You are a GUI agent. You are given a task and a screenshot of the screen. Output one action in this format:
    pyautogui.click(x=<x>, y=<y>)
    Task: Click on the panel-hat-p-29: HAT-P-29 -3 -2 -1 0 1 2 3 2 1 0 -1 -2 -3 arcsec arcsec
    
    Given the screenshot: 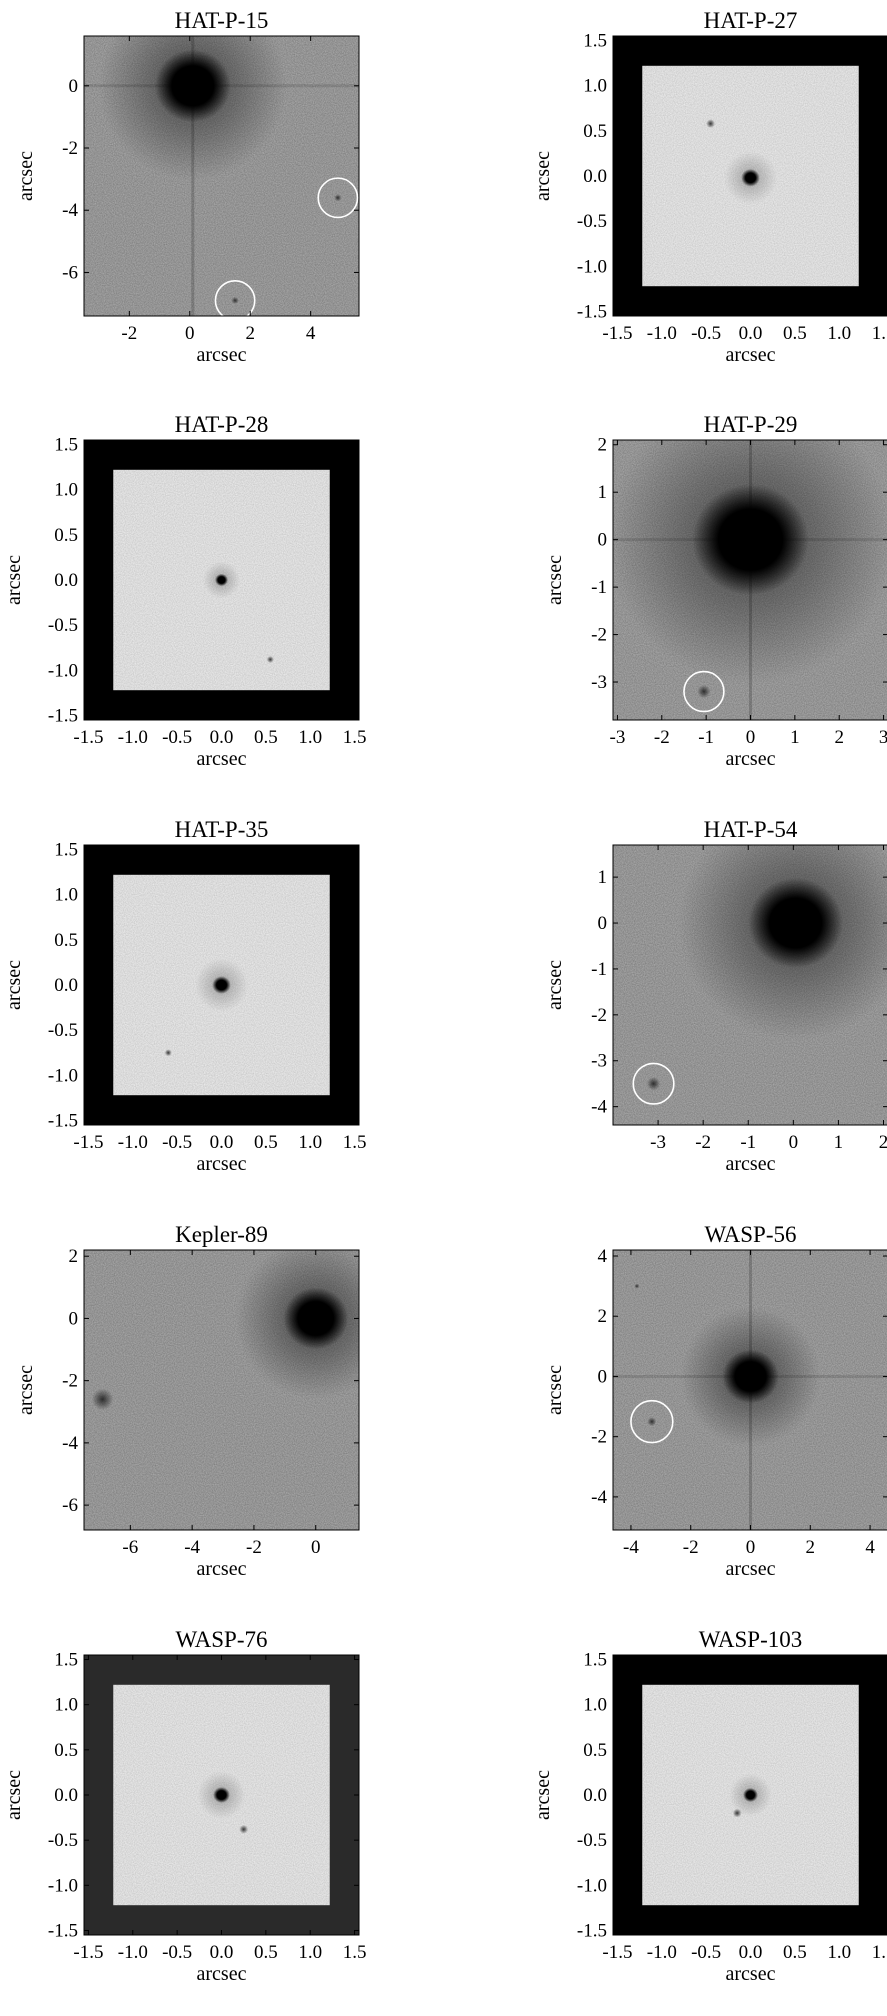 What is the action you would take?
    pyautogui.click(x=715, y=591)
    